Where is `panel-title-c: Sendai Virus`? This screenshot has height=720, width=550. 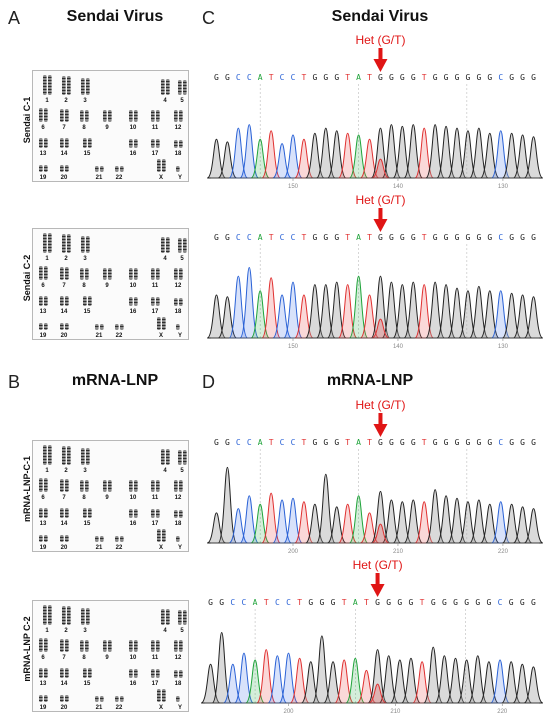
panel-title-c: Sendai Virus is located at coordinates (380, 16).